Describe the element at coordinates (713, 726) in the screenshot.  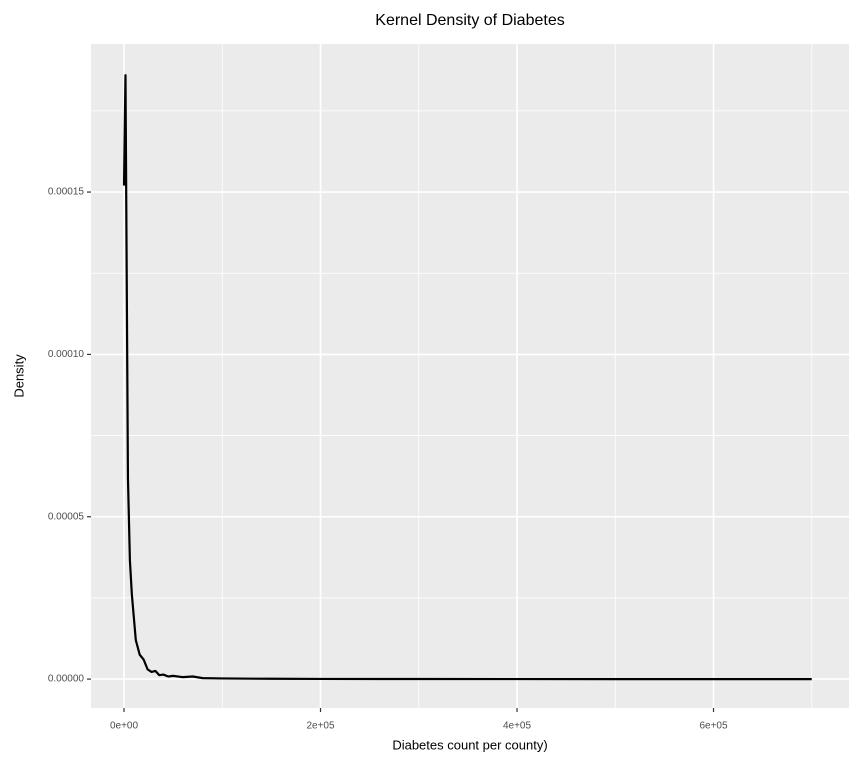
I see `x-tick-label: 6e+05` at that location.